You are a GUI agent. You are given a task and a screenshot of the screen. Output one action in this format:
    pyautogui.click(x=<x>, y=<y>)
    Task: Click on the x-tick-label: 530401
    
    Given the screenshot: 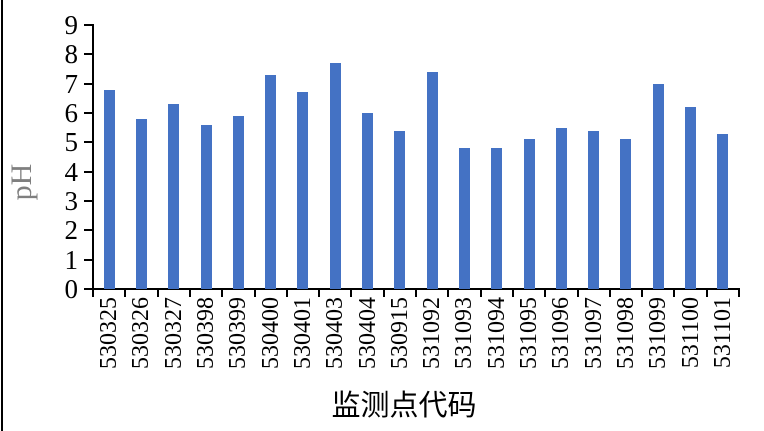 What is the action you would take?
    pyautogui.click(x=302, y=333)
    